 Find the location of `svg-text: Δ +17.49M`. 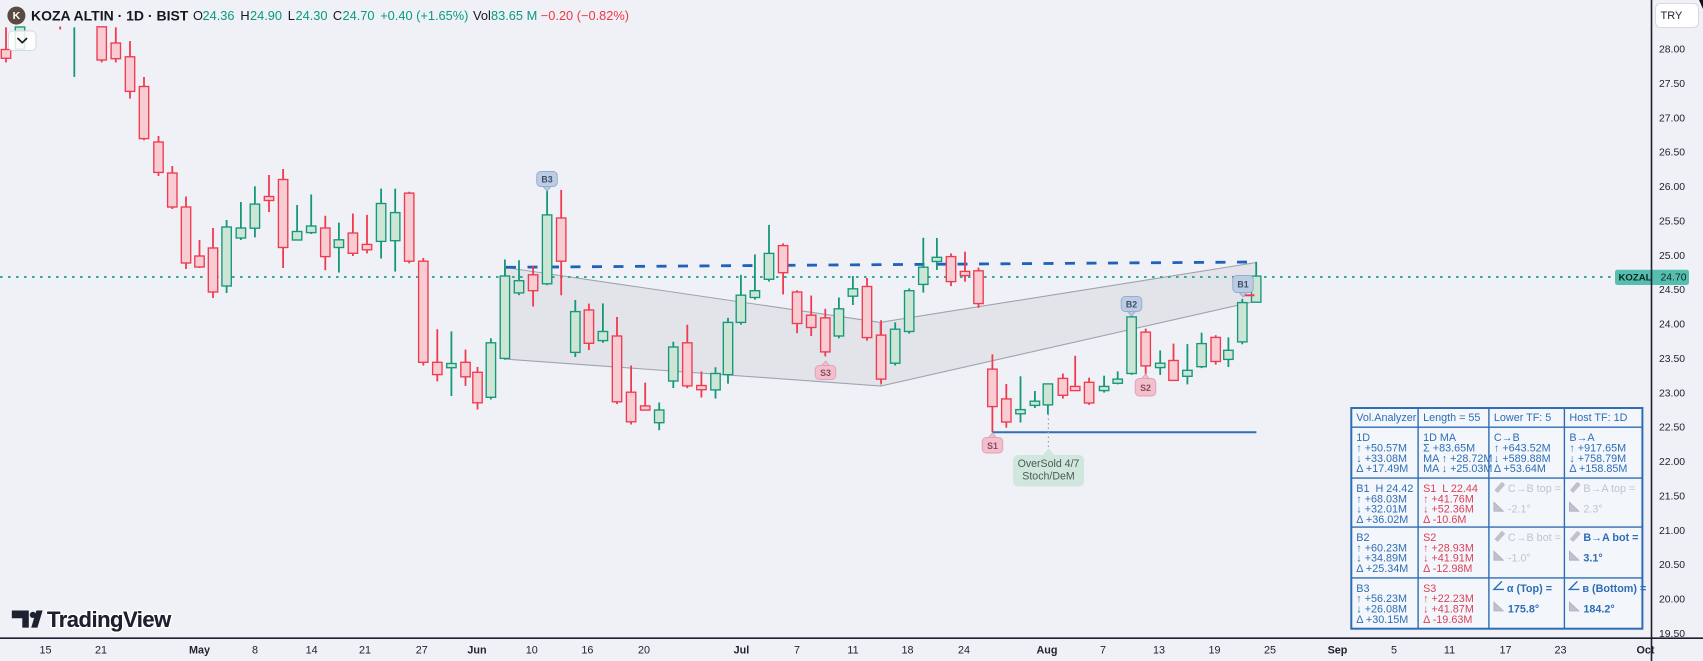

svg-text: Δ +17.49M is located at coordinates (1382, 469).